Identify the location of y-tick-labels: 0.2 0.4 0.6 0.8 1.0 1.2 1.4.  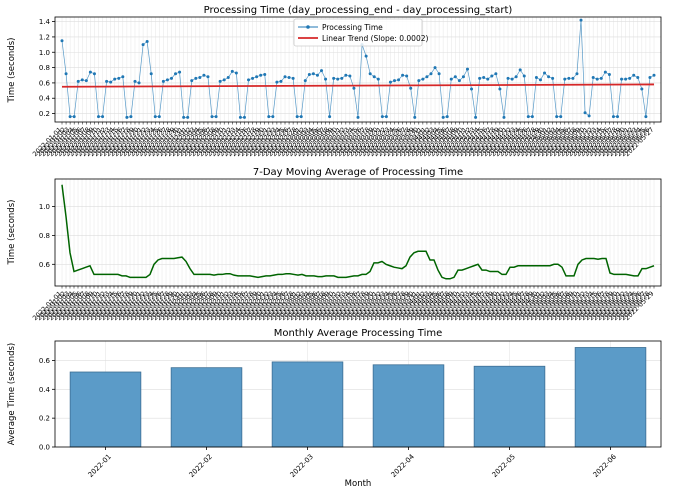
(47, 68).